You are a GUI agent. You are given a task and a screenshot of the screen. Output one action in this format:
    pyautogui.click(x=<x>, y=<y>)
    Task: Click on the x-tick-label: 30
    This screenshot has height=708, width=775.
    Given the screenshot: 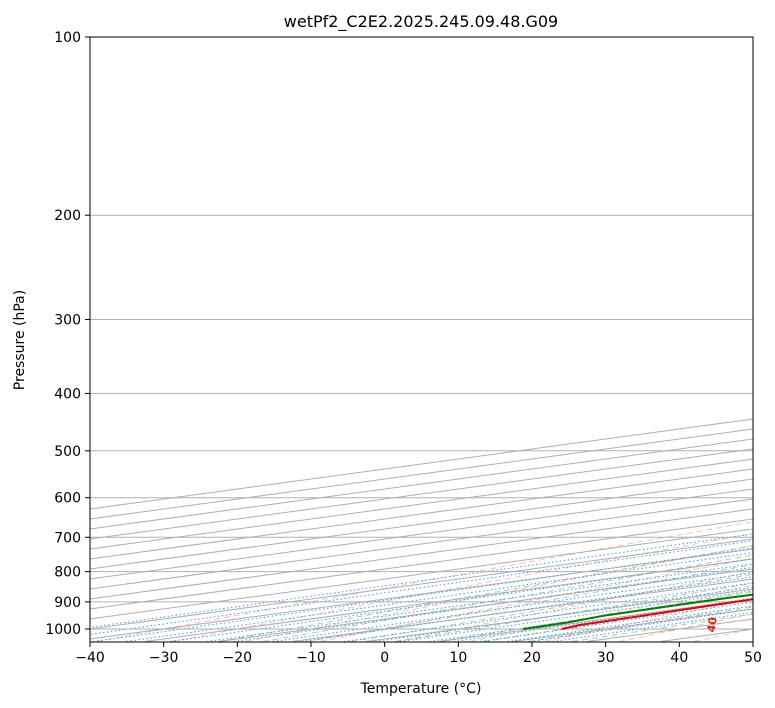 What is the action you would take?
    pyautogui.click(x=606, y=658)
    